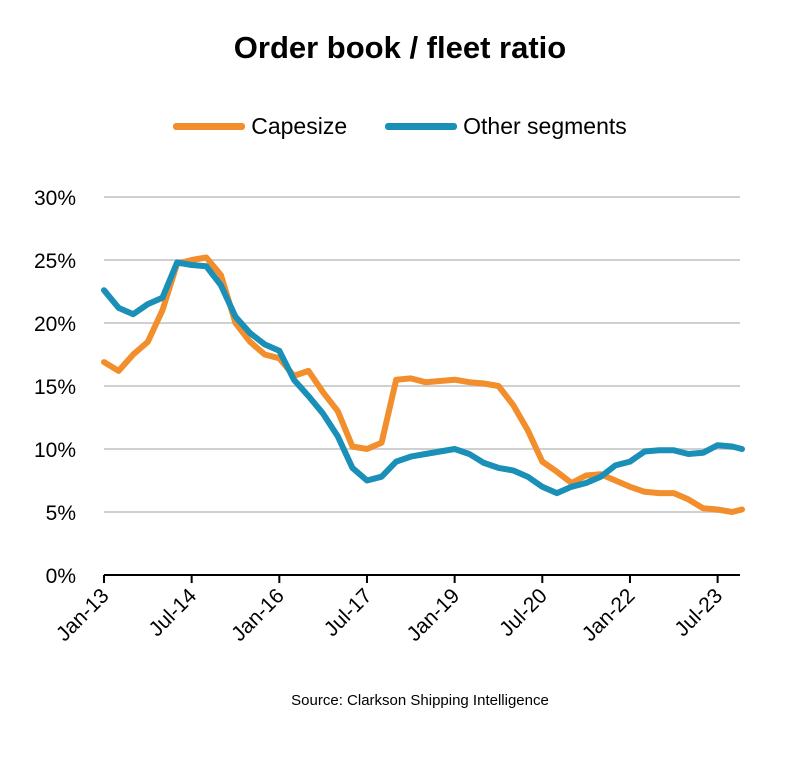 The height and width of the screenshot is (757, 800). I want to click on y-tick-label: 20%, so click(55, 324).